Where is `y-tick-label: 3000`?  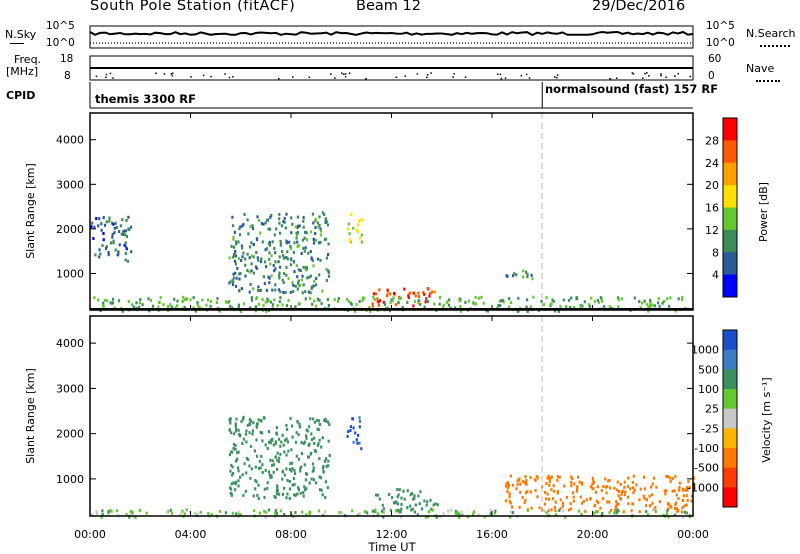
y-tick-label: 3000 is located at coordinates (70, 184).